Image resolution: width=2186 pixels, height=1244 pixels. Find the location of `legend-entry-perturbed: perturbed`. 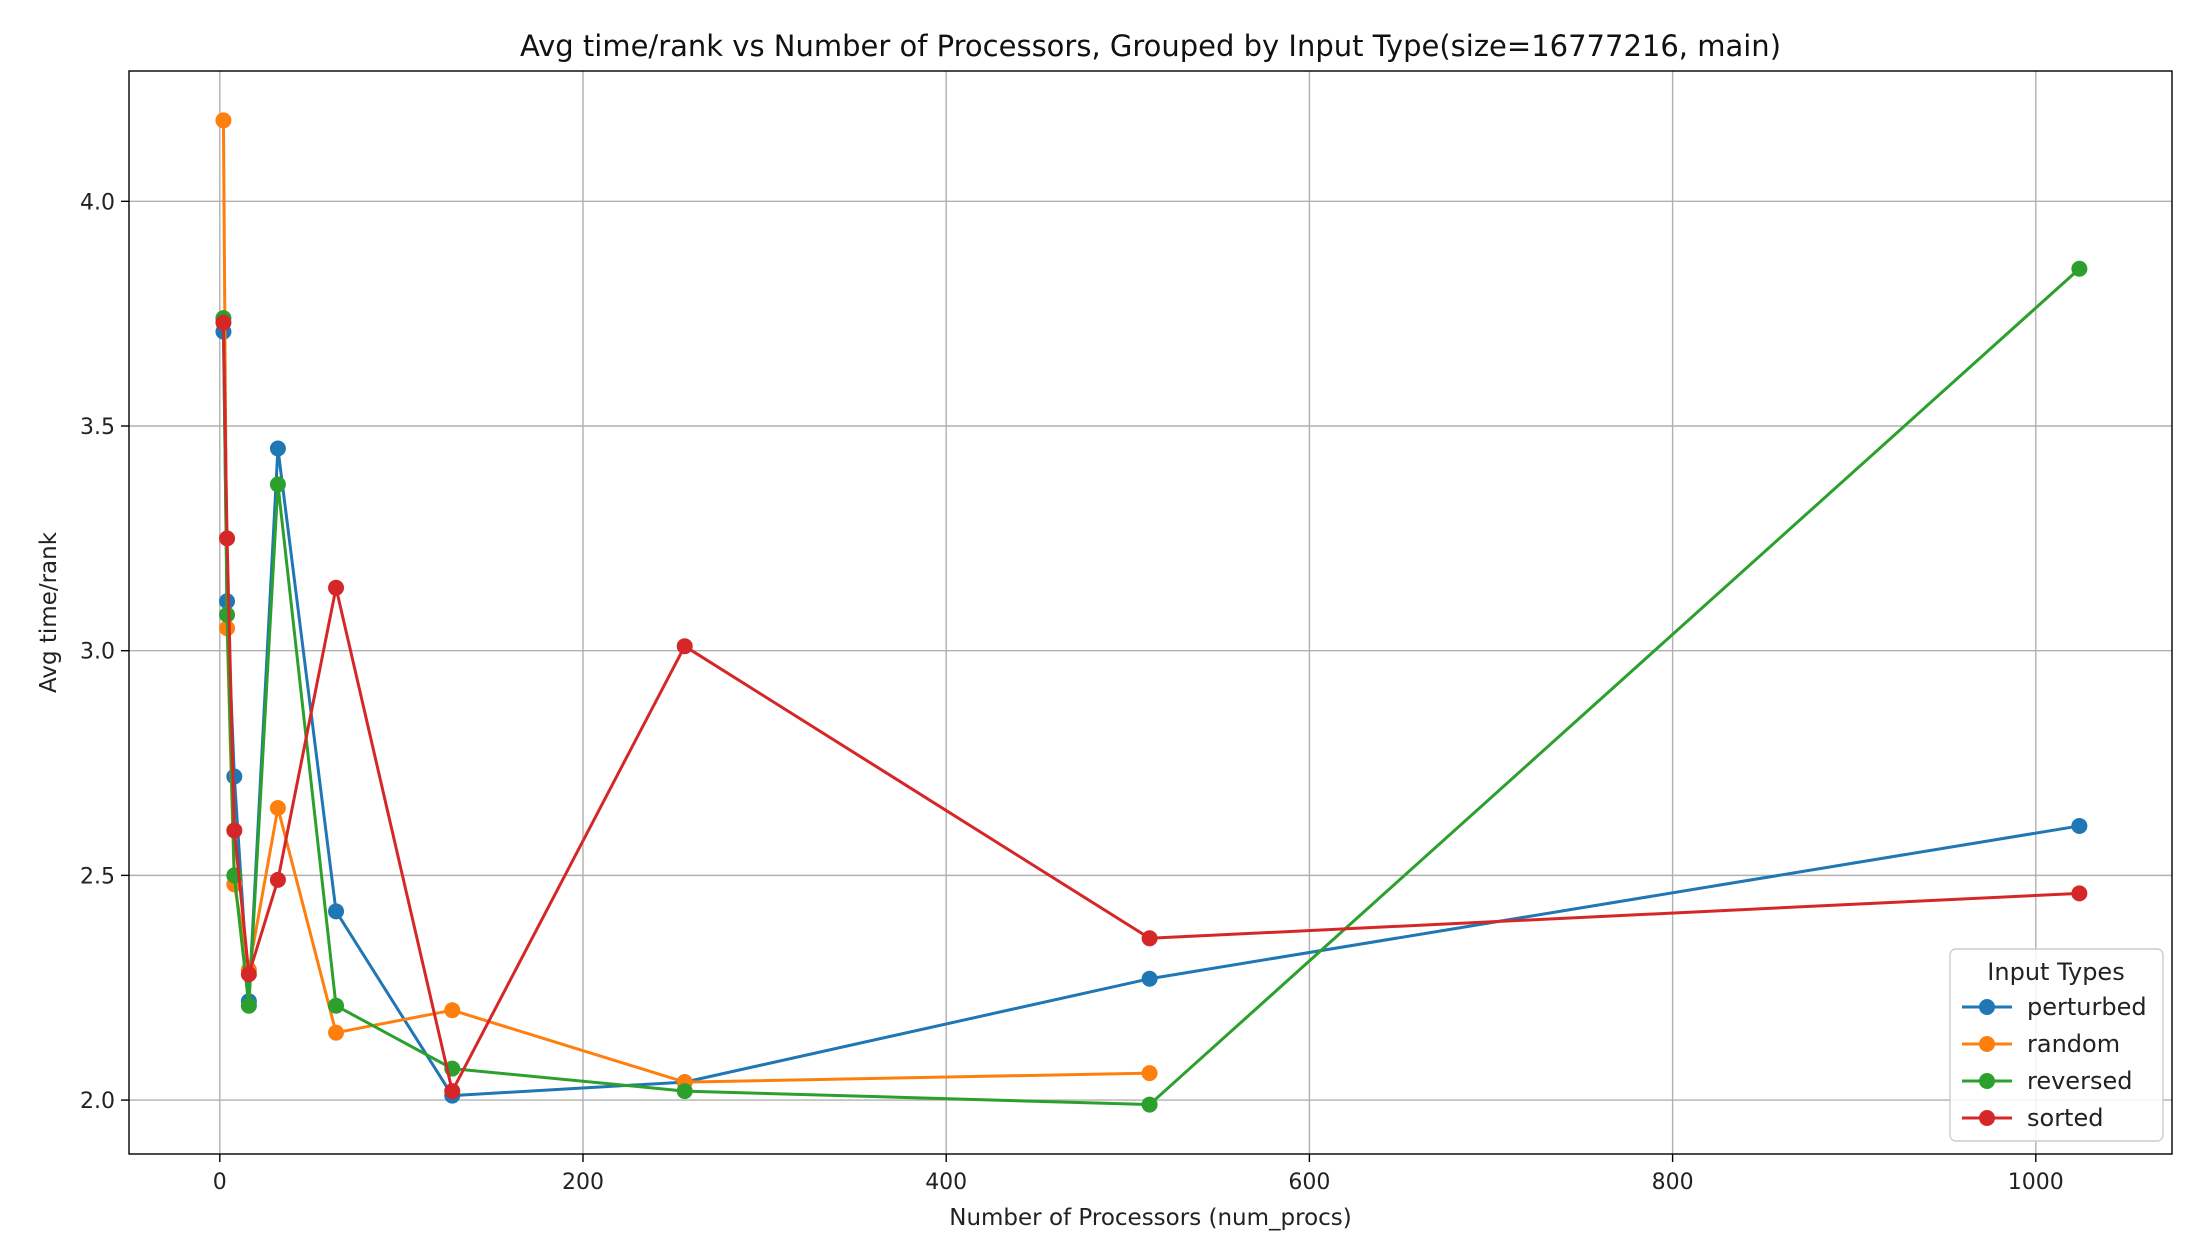

legend-entry-perturbed: perturbed is located at coordinates (2054, 1007).